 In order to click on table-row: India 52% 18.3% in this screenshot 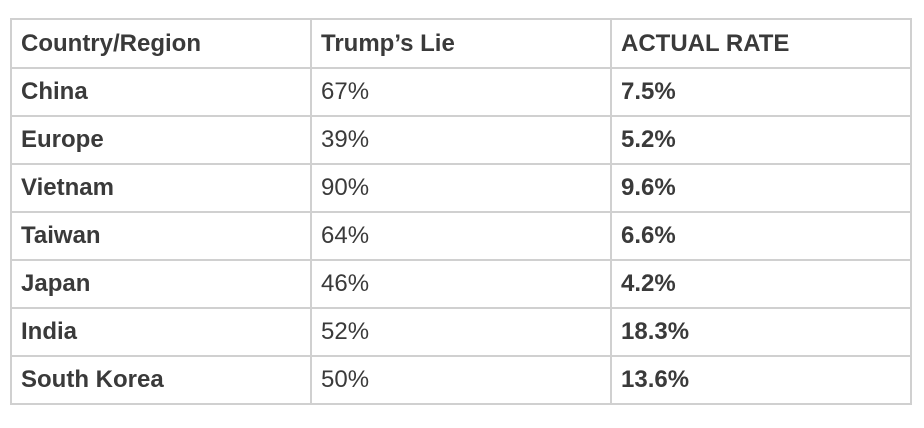, I will do `click(461, 332)`.